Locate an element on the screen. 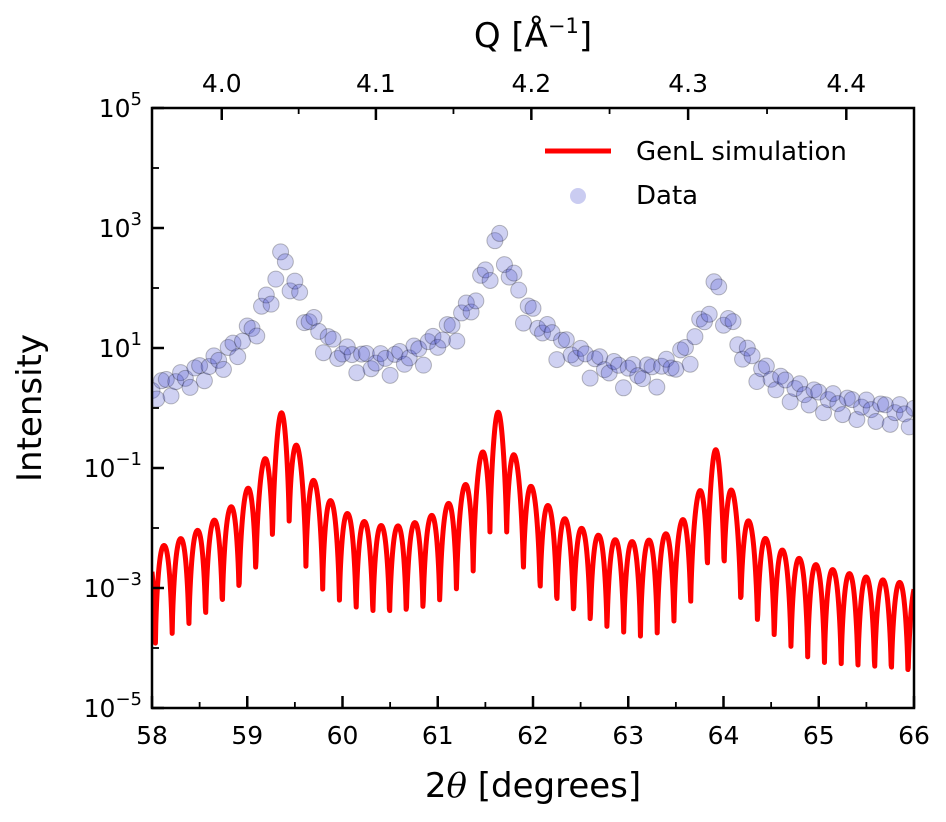 The width and height of the screenshot is (946, 822). y-tick-label: 10⁻⁵ is located at coordinates (113, 706).